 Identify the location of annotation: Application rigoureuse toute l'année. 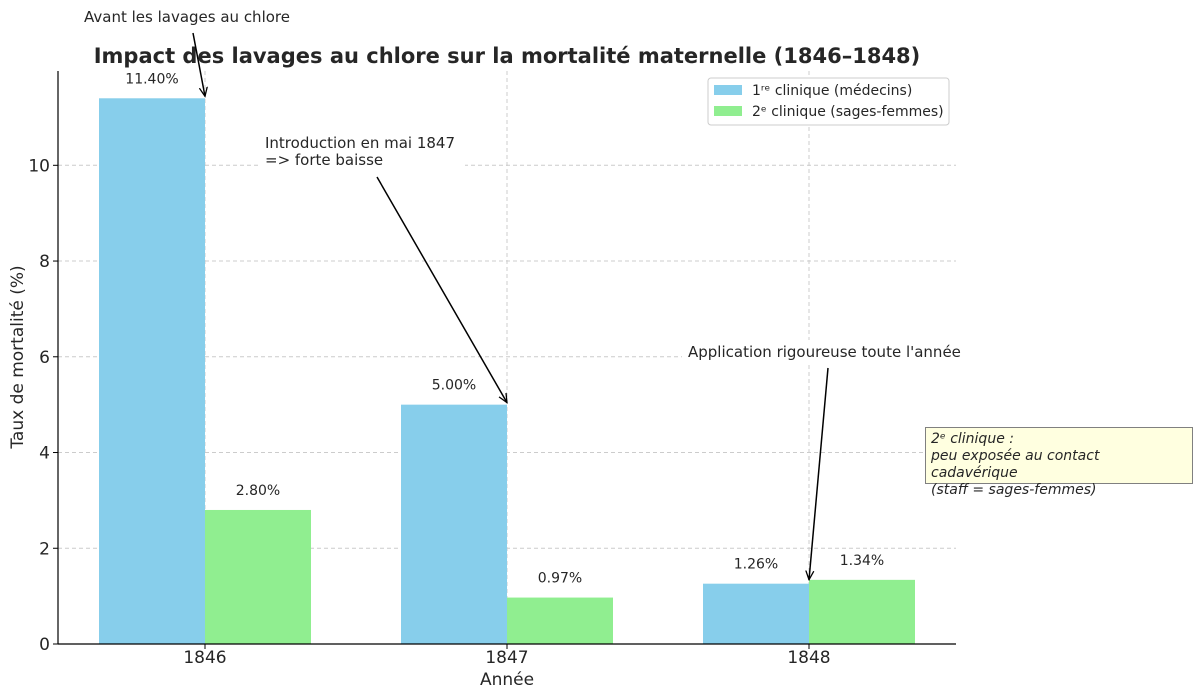
(825, 460).